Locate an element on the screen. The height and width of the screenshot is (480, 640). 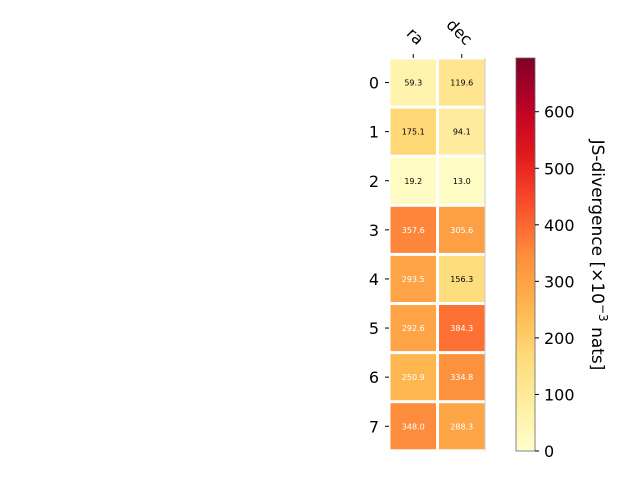
colorbar-gradient is located at coordinates (525, 254).